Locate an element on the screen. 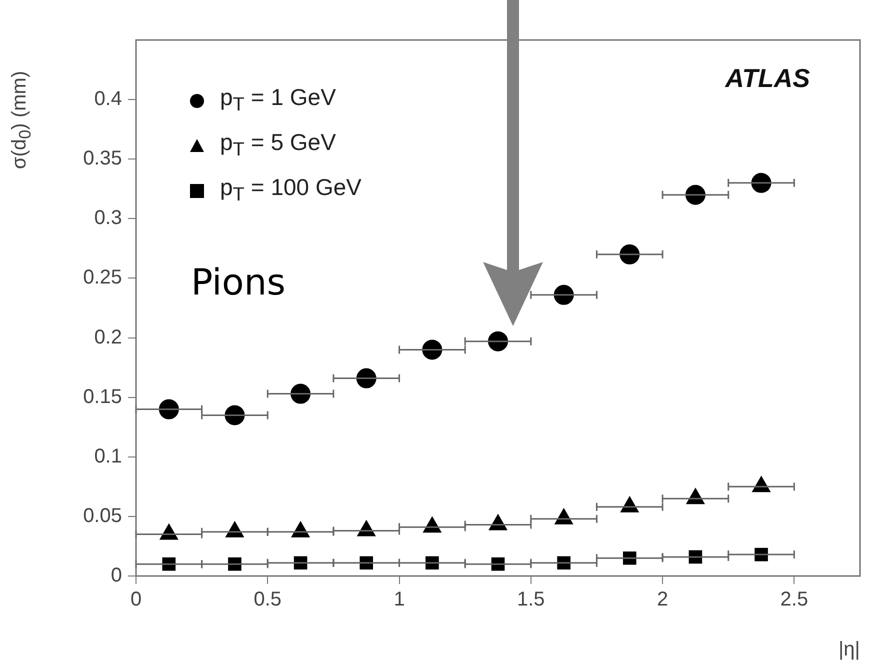 The height and width of the screenshot is (666, 896). legend-label: p$_{T}$ = 100 GeV is located at coordinates (291, 190).